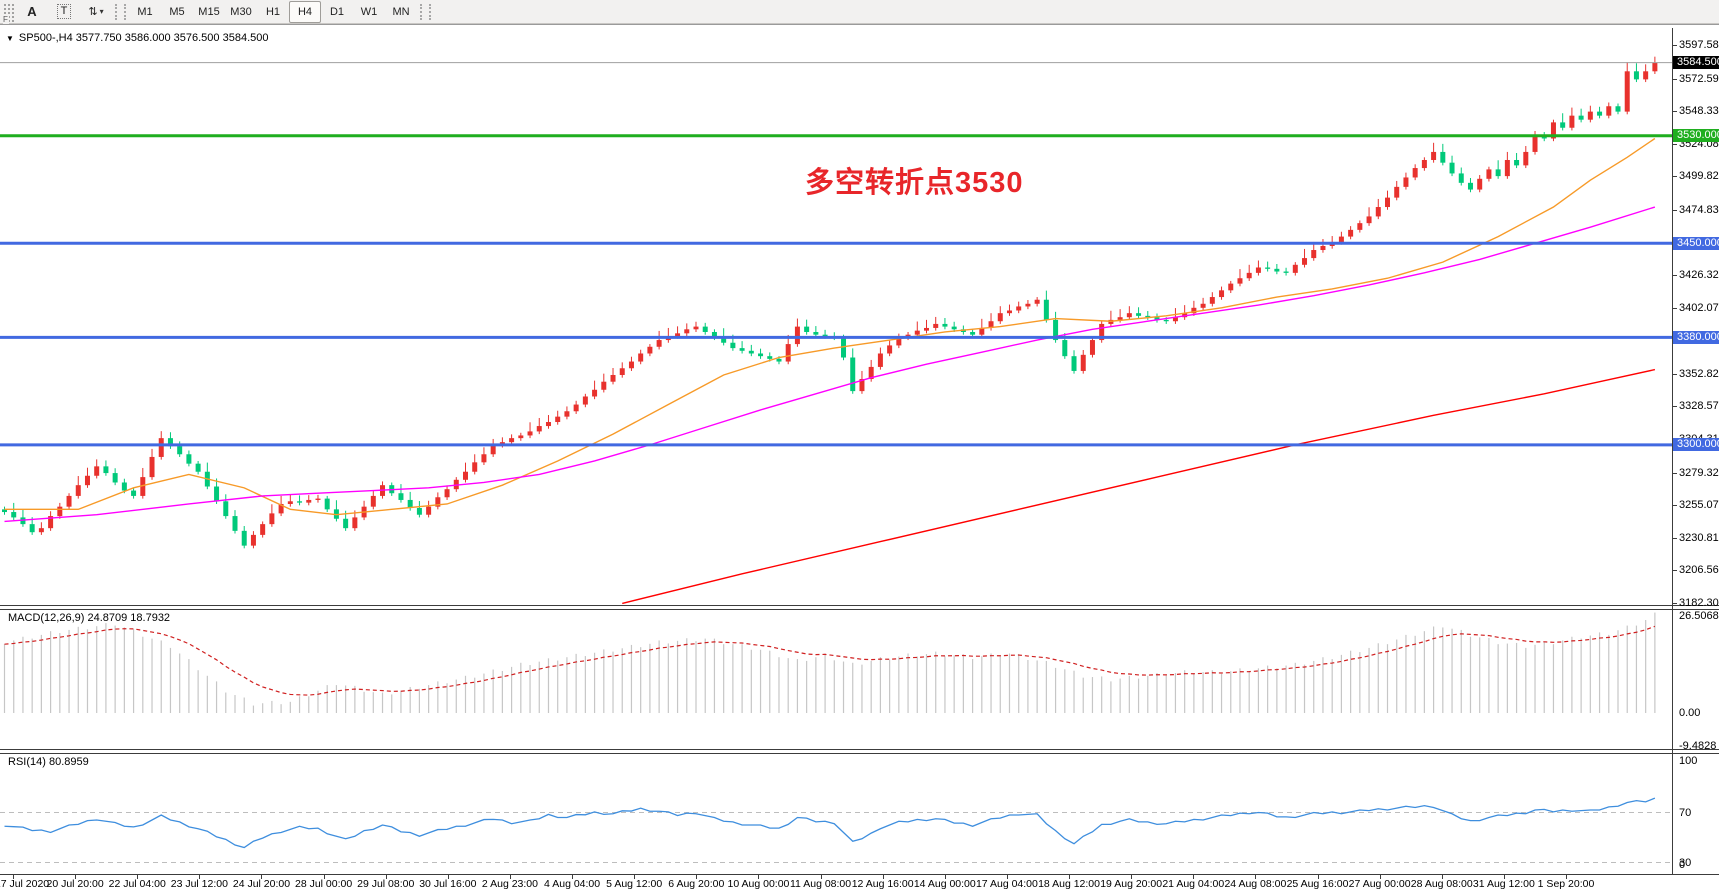  I want to click on cursor-tool-icon: ⇅, so click(93, 12).